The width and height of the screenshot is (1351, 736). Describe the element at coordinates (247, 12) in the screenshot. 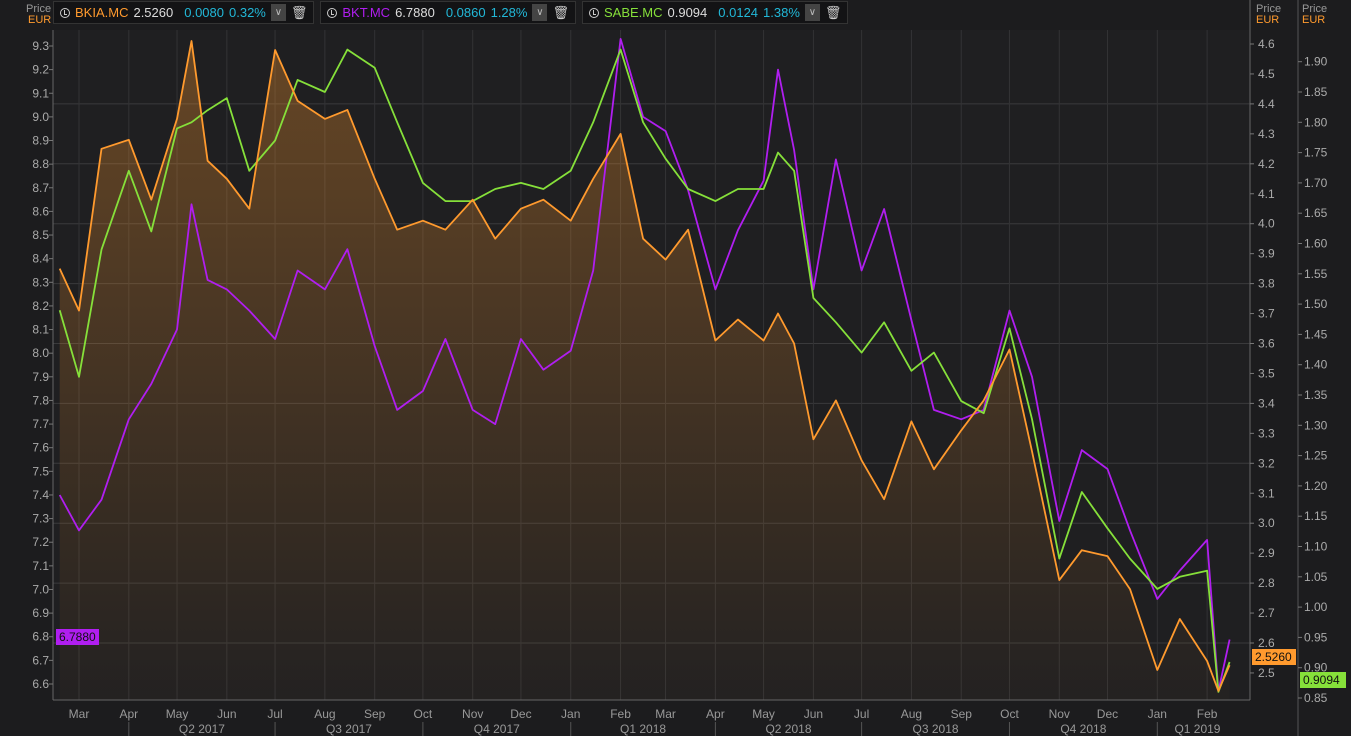

I see `legend-pct: 0.32%` at that location.